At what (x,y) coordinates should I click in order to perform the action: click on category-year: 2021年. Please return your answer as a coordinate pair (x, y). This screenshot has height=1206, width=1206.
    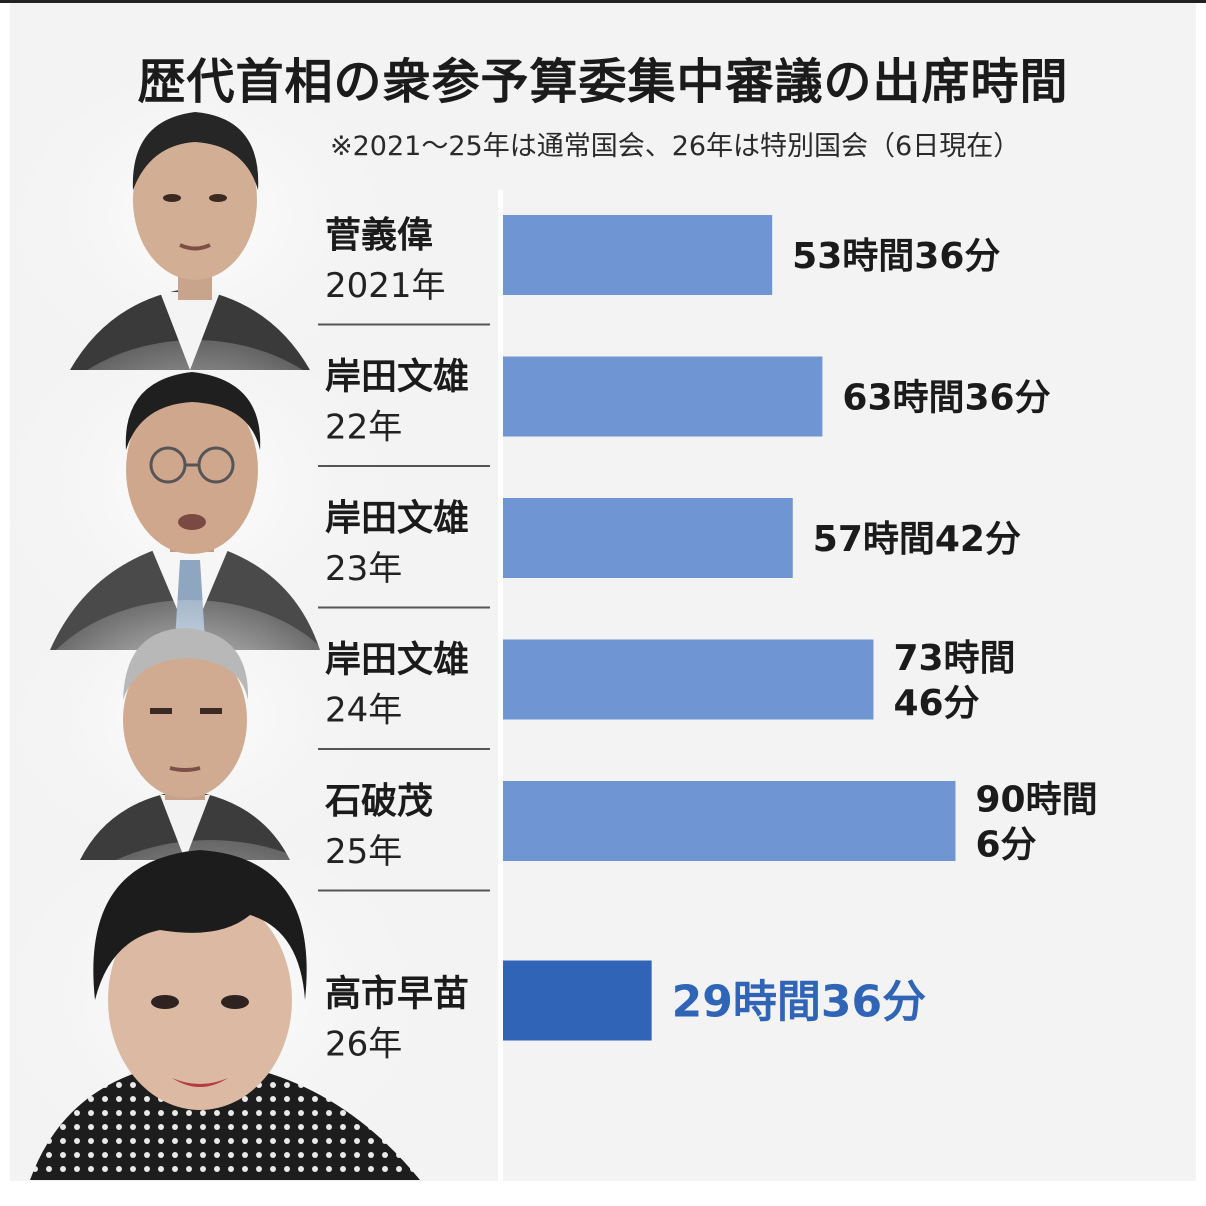
    Looking at the image, I should click on (385, 286).